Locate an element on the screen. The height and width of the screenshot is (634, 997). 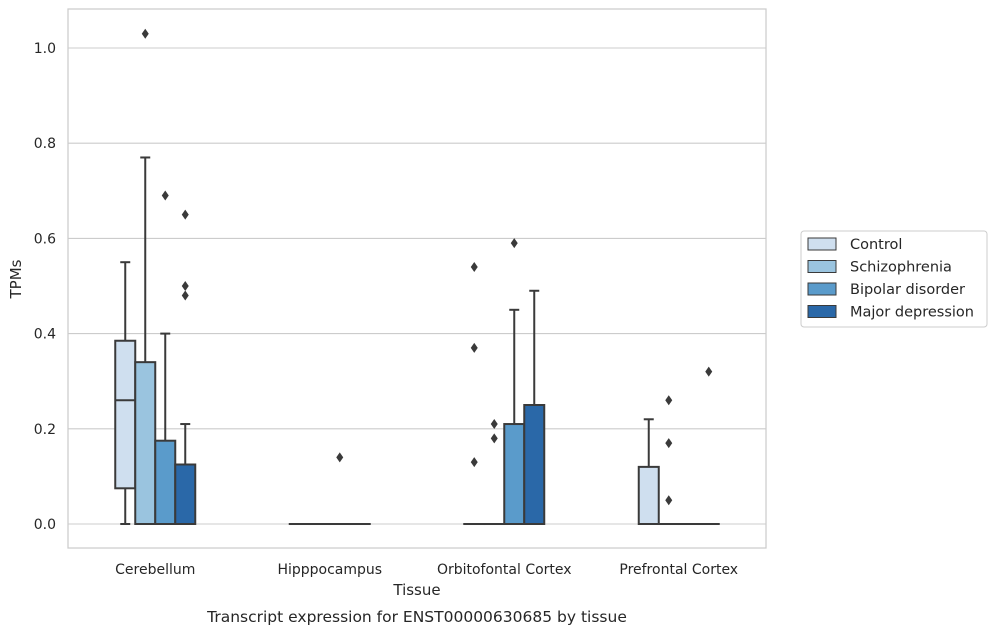
y-tick-label: 0.6 is located at coordinates (45, 239).